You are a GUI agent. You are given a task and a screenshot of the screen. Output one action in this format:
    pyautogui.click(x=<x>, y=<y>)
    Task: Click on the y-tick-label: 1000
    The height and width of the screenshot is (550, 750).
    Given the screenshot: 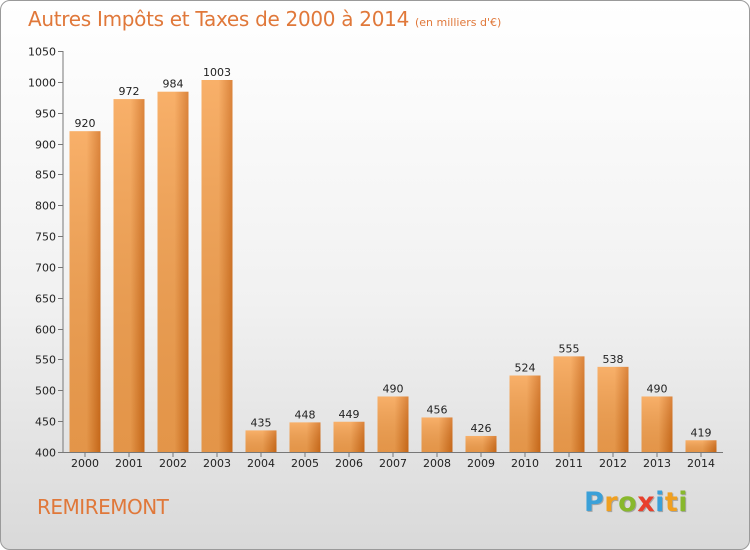 What is the action you would take?
    pyautogui.click(x=42, y=83)
    